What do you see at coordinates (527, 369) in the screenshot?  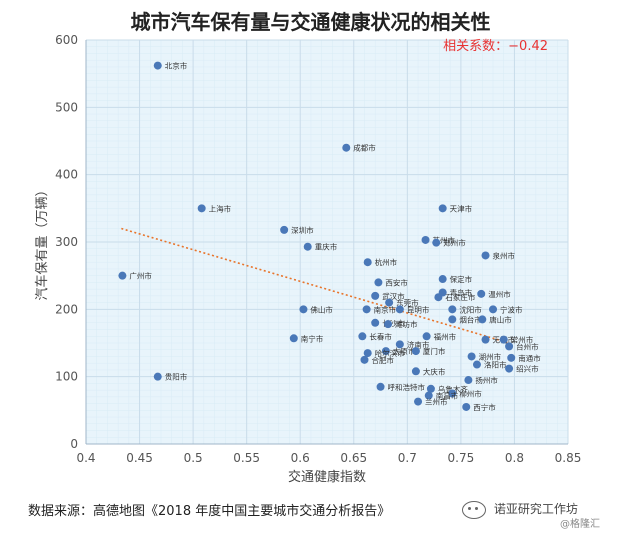 I see `point-label: 绍兴市` at bounding box center [527, 369].